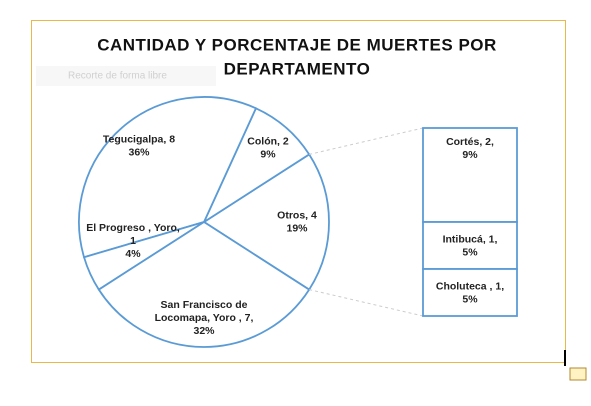 The image size is (591, 406). What do you see at coordinates (470, 239) in the screenshot?
I see `bar-label: Intibucá, 1,` at bounding box center [470, 239].